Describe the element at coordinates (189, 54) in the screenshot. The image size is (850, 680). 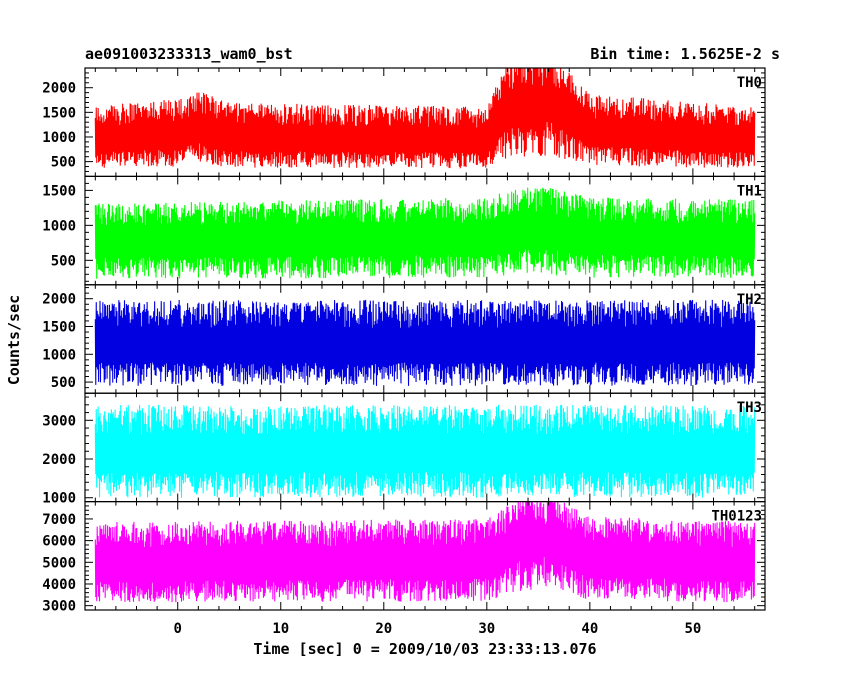
I see `chart-title: ae091003233313_wam0_bst` at that location.